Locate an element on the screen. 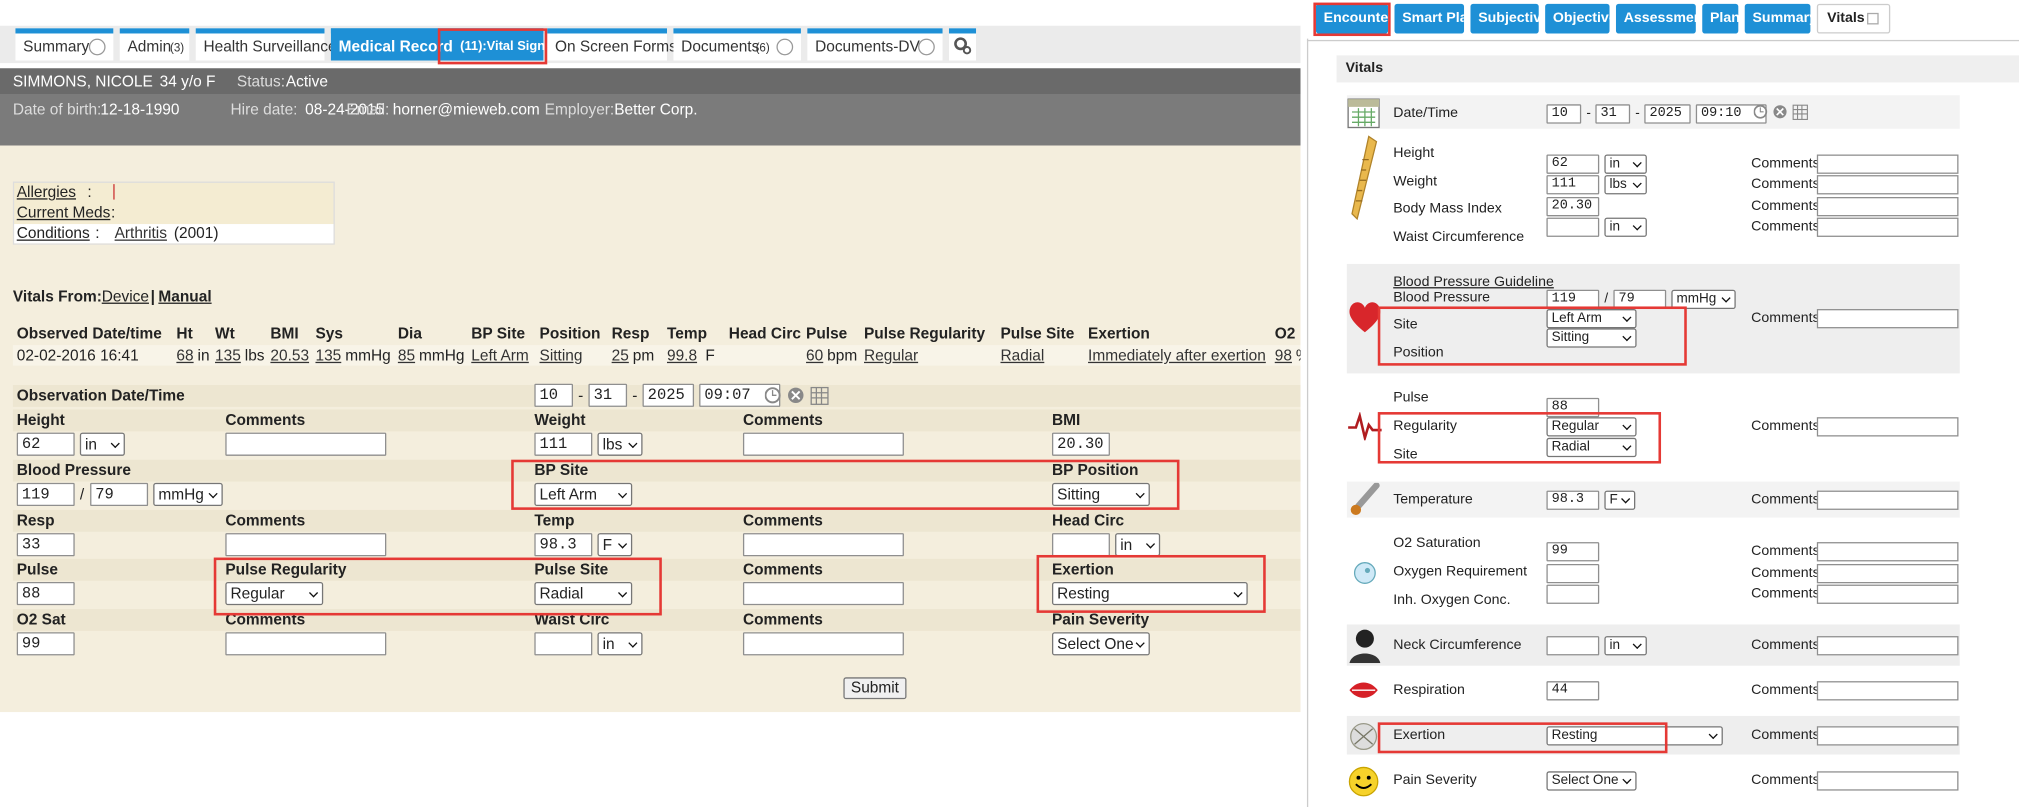 Image resolution: width=2019 pixels, height=807 pixels. settings-tab is located at coordinates (962, 44).